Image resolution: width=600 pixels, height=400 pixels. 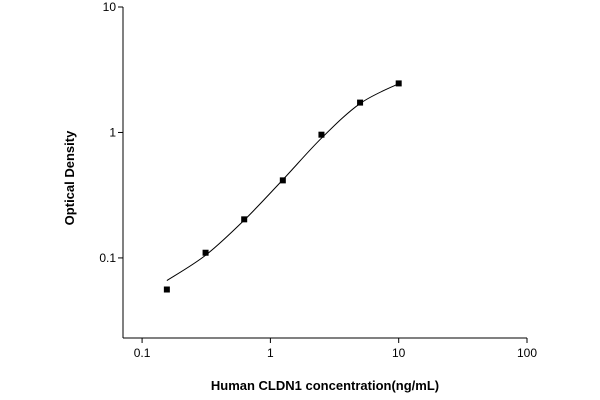 I want to click on y-tick-label: 10, so click(x=110, y=7).